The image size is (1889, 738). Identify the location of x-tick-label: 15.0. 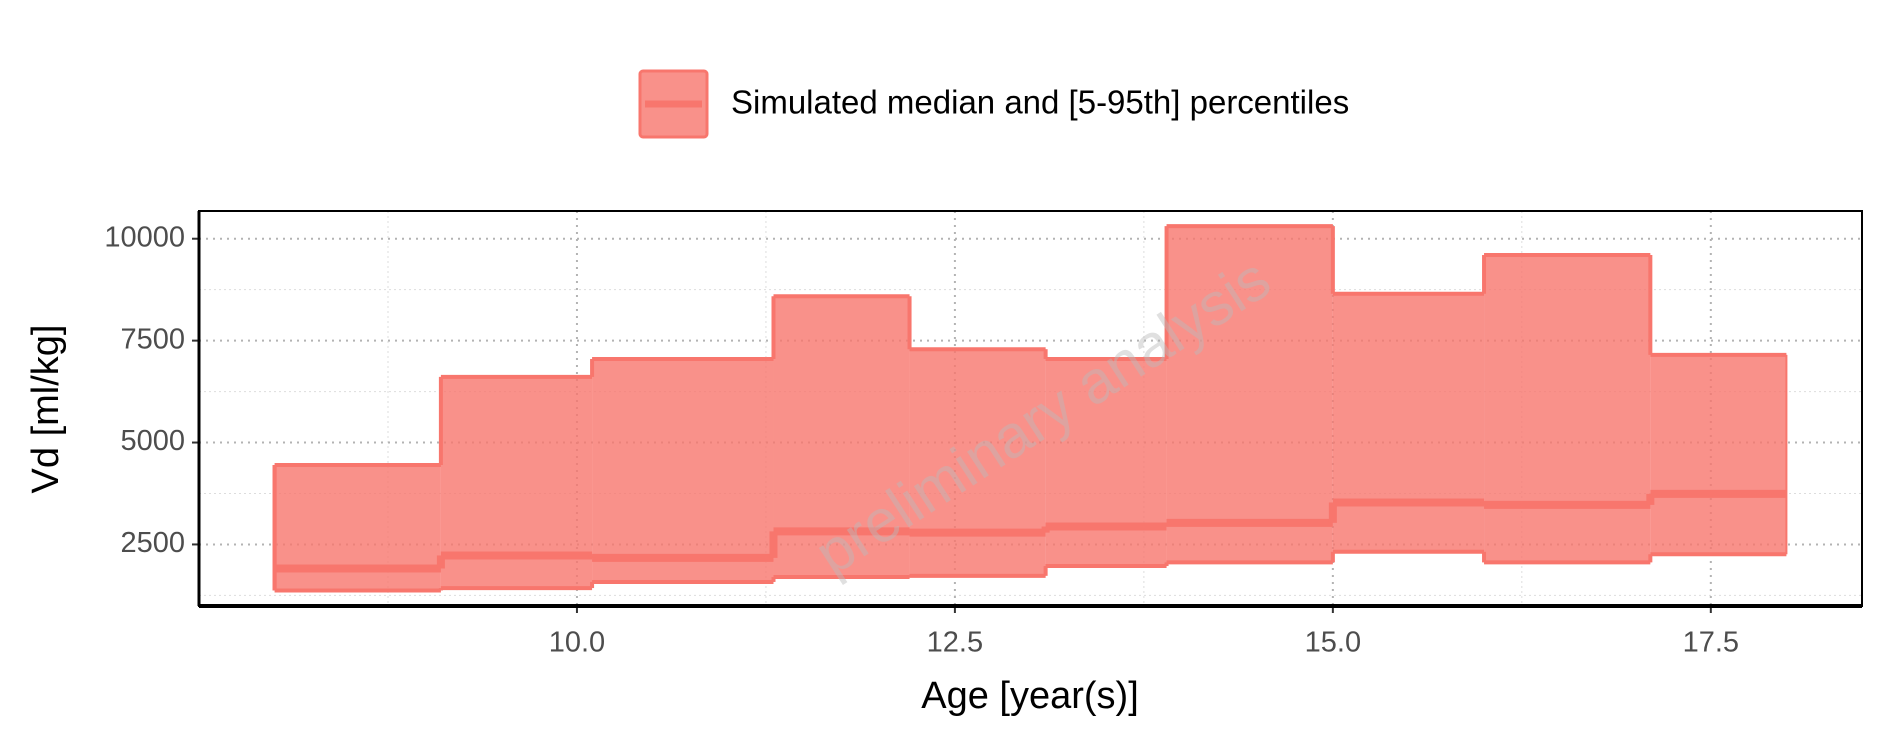
(1333, 643).